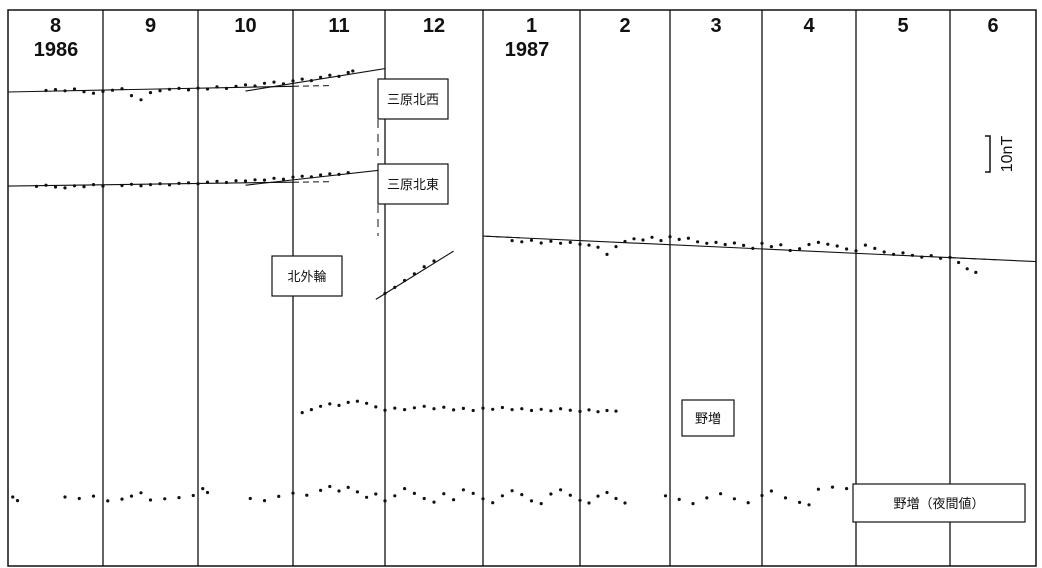  Describe the element at coordinates (413, 100) in the screenshot. I see `series-label: 三原北西` at that location.